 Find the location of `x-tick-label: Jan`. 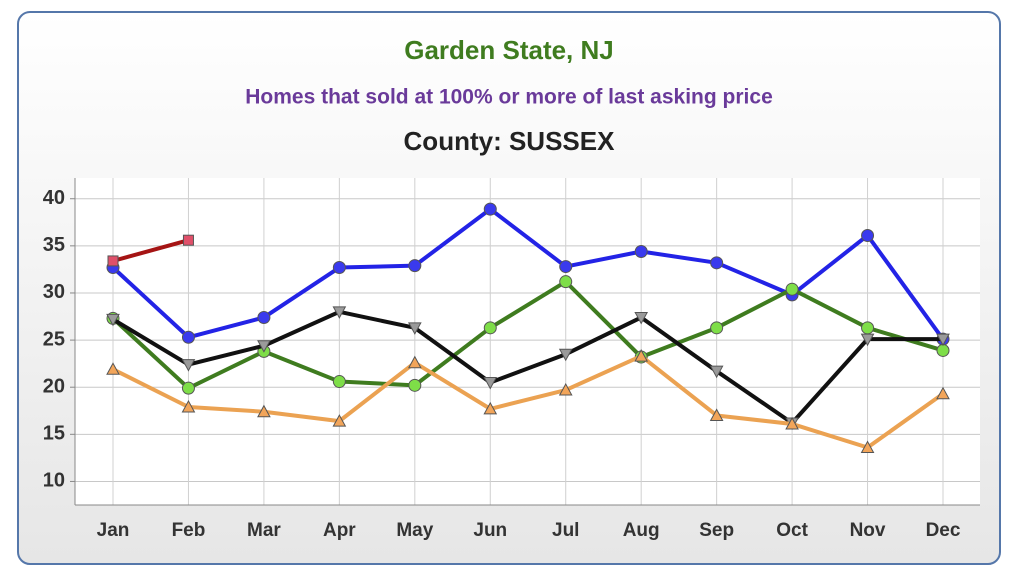

x-tick-label: Jan is located at coordinates (113, 530).